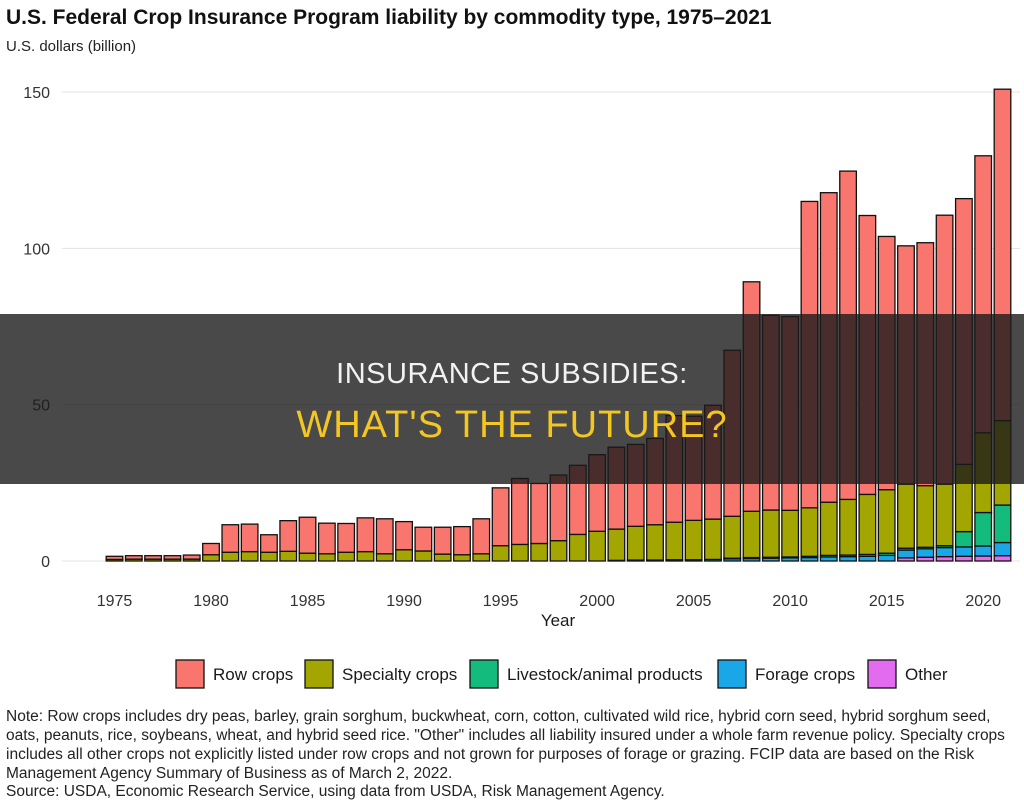 The width and height of the screenshot is (1024, 809). What do you see at coordinates (790, 533) in the screenshot?
I see `bar-specialty-crops-2010` at bounding box center [790, 533].